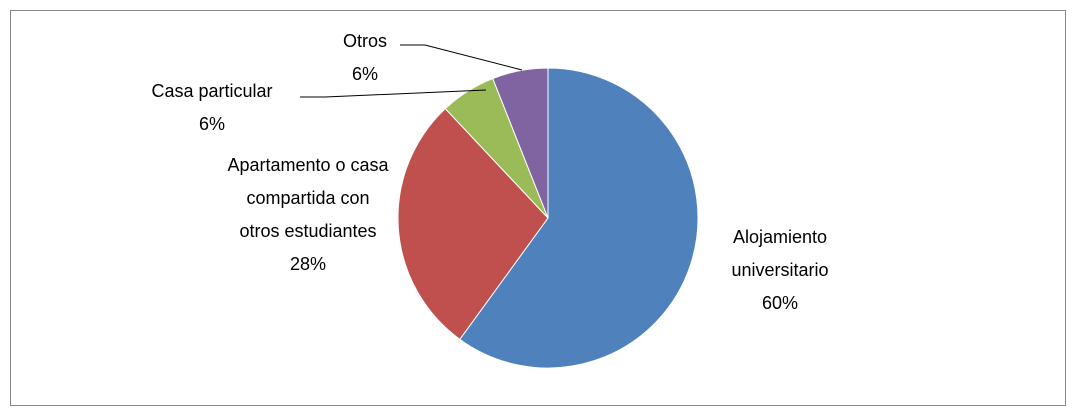  What do you see at coordinates (365, 41) in the screenshot?
I see `category-label: Otros` at bounding box center [365, 41].